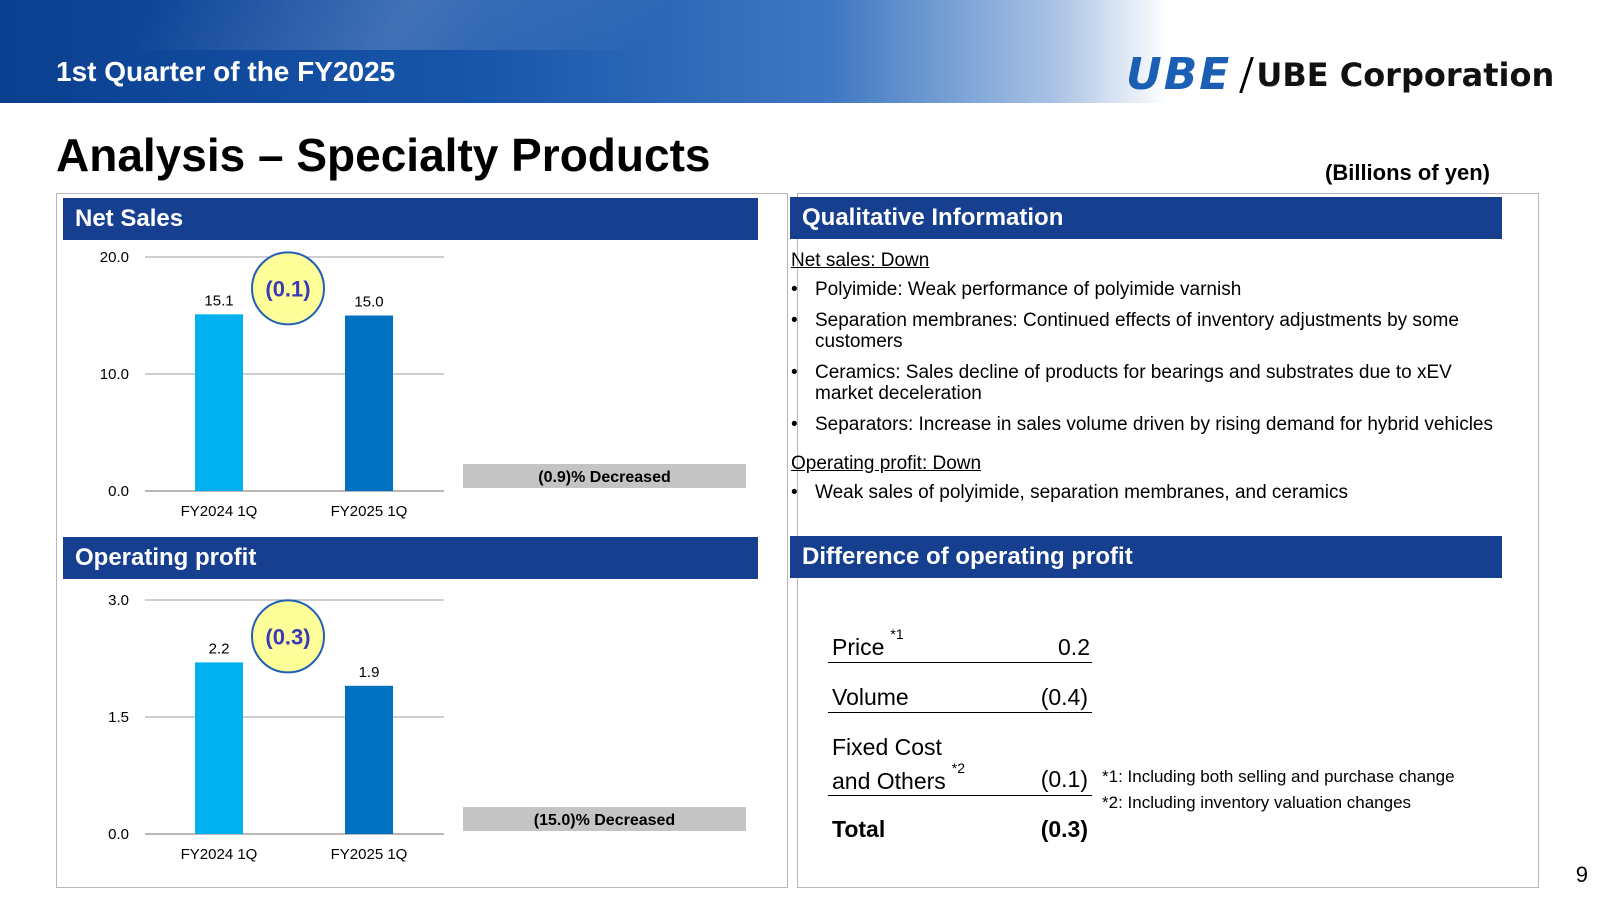 Image resolution: width=1600 pixels, height=900 pixels. What do you see at coordinates (410, 558) in the screenshot?
I see `operating-profit-header: Operating profit` at bounding box center [410, 558].